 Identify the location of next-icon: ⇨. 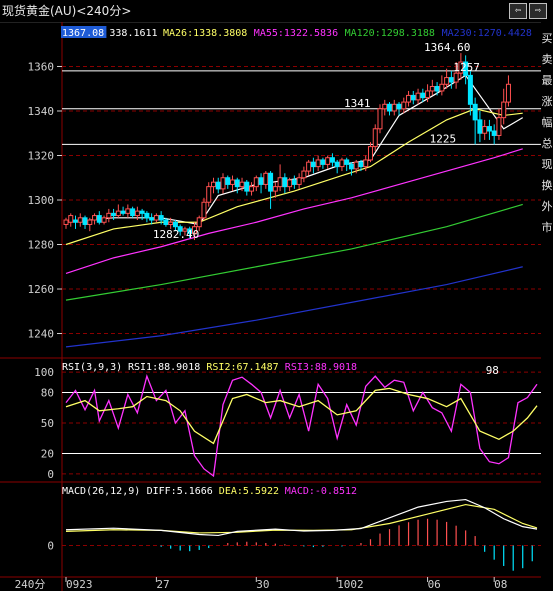
(538, 11).